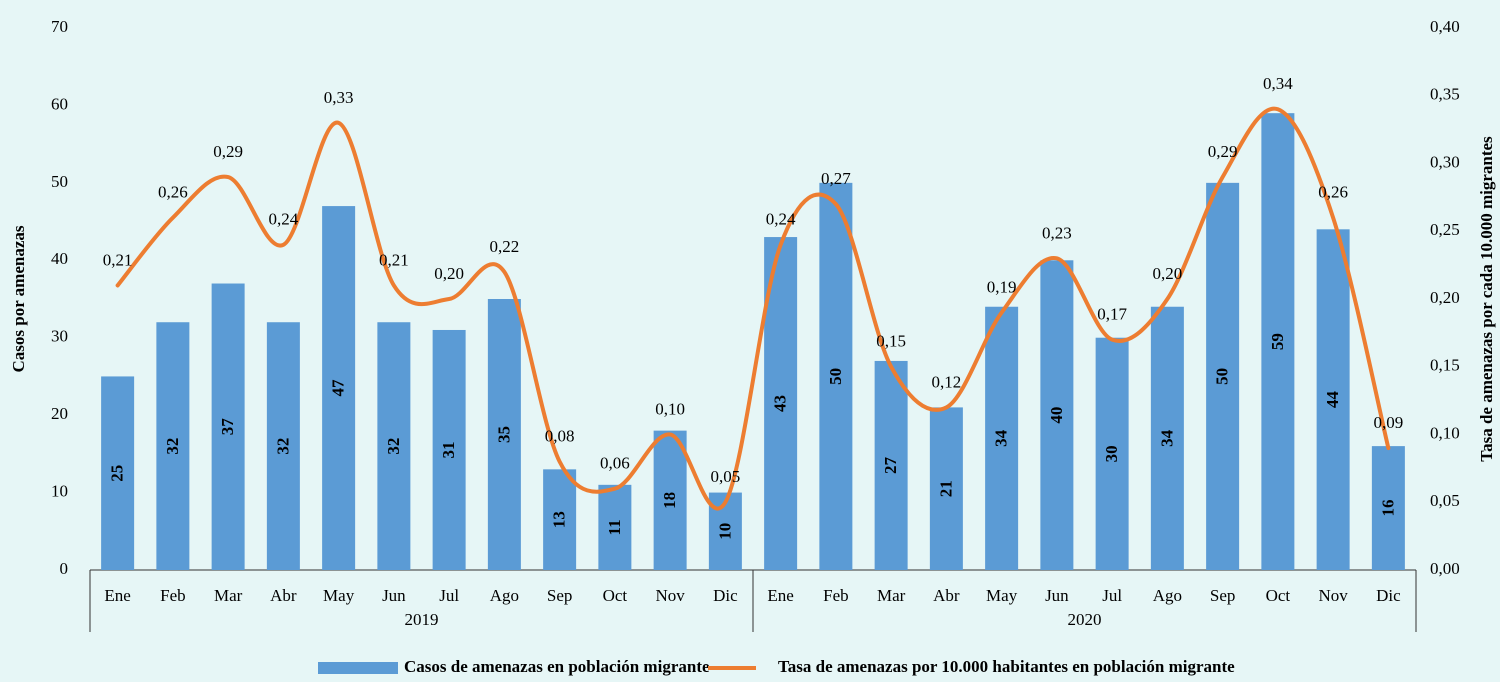  What do you see at coordinates (64, 568) in the screenshot?
I see `y-tick-label: 0` at bounding box center [64, 568].